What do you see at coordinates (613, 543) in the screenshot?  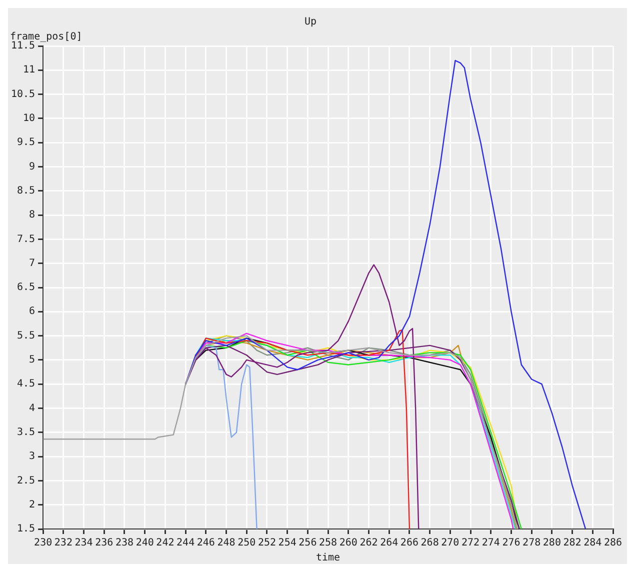 I see `x-tick-label: 286` at bounding box center [613, 543].